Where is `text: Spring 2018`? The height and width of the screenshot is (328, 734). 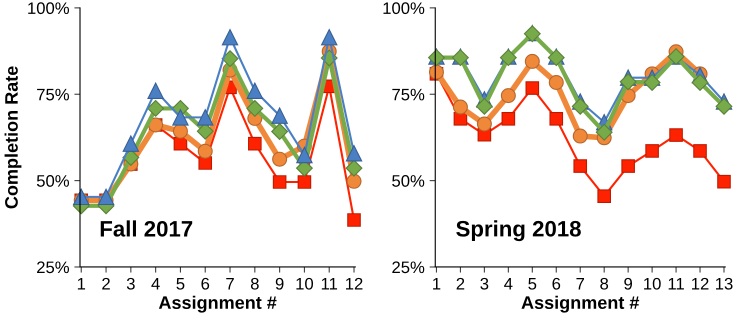 text: Spring 2018 is located at coordinates (518, 231).